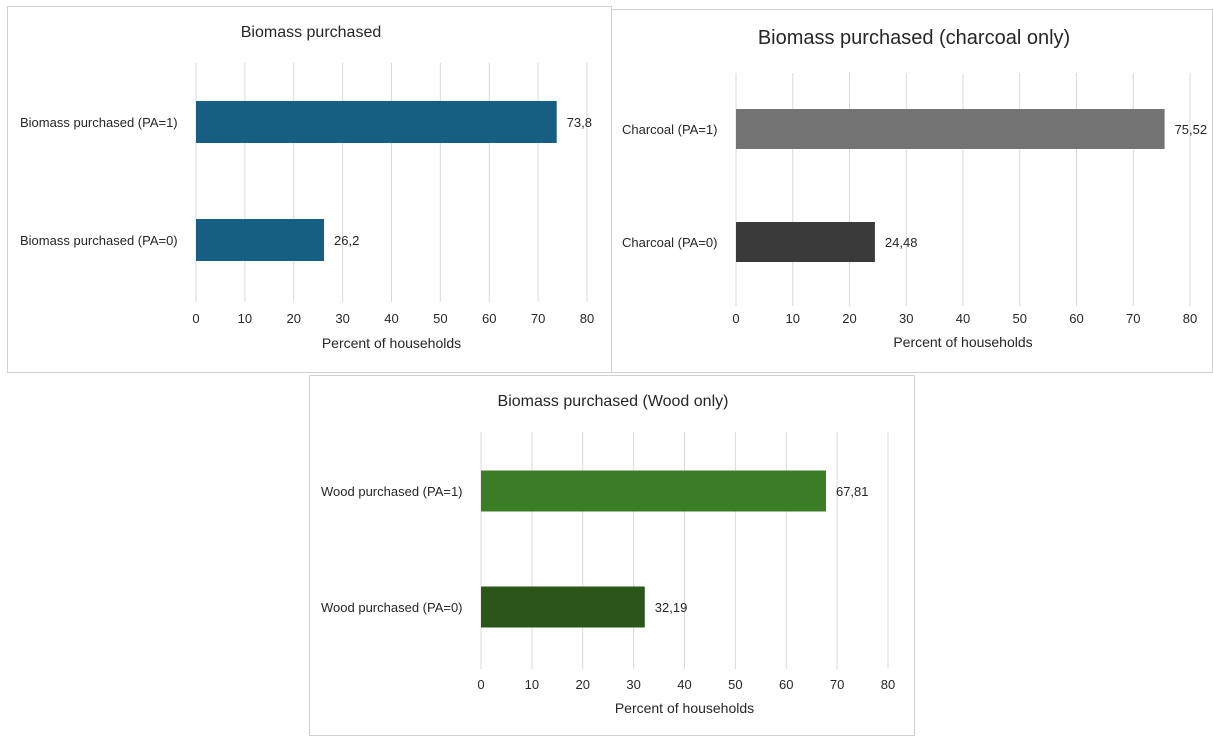 The width and height of the screenshot is (1213, 737). Describe the element at coordinates (392, 607) in the screenshot. I see `category-label: Wood purchased (PA=0)` at that location.